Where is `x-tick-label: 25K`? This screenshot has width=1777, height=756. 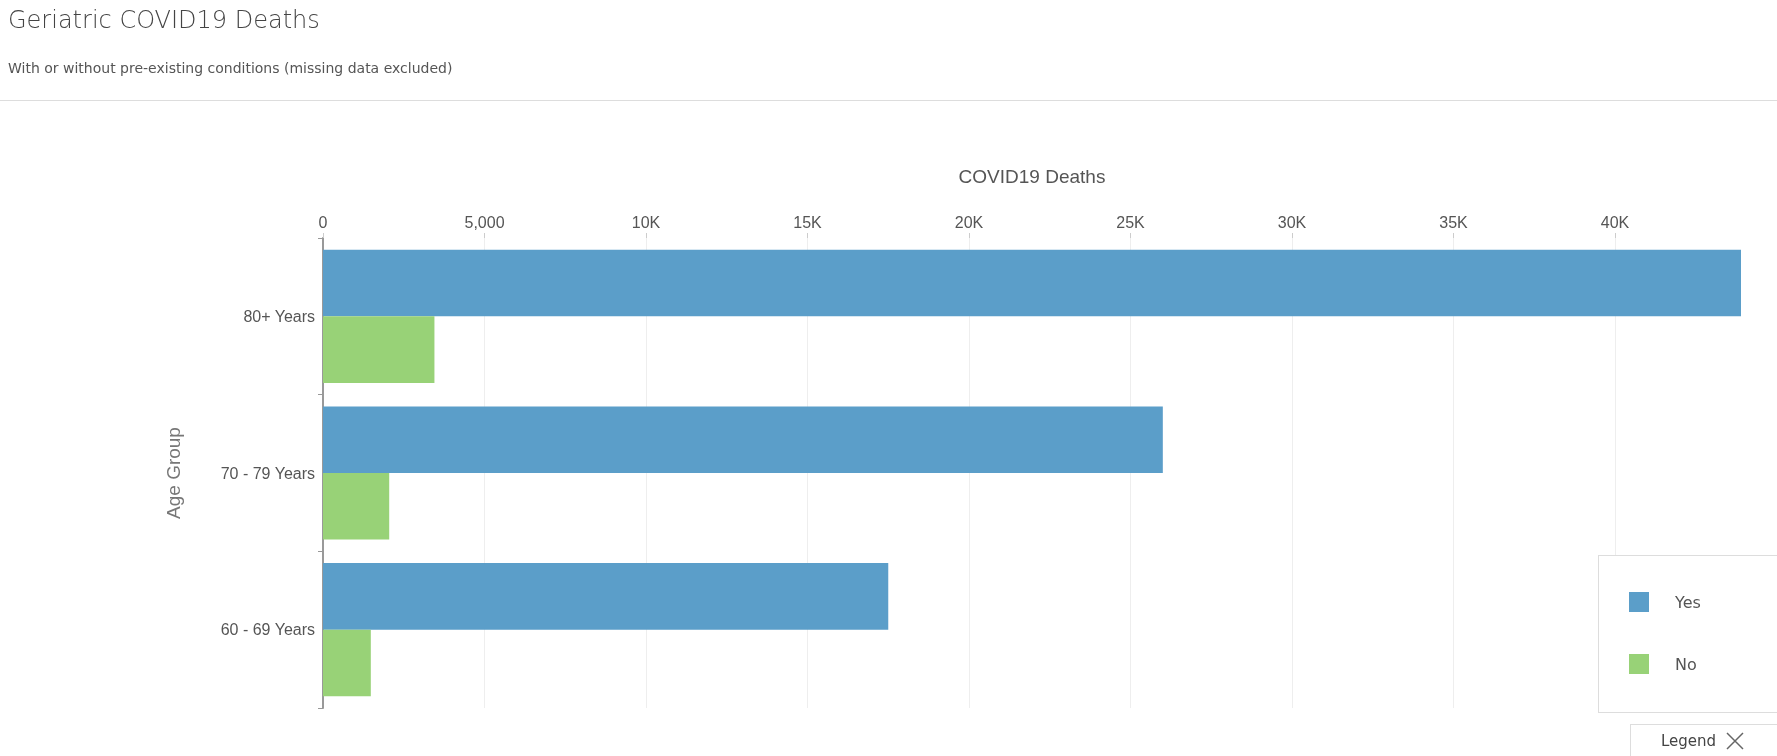 x-tick-label: 25K is located at coordinates (1131, 222).